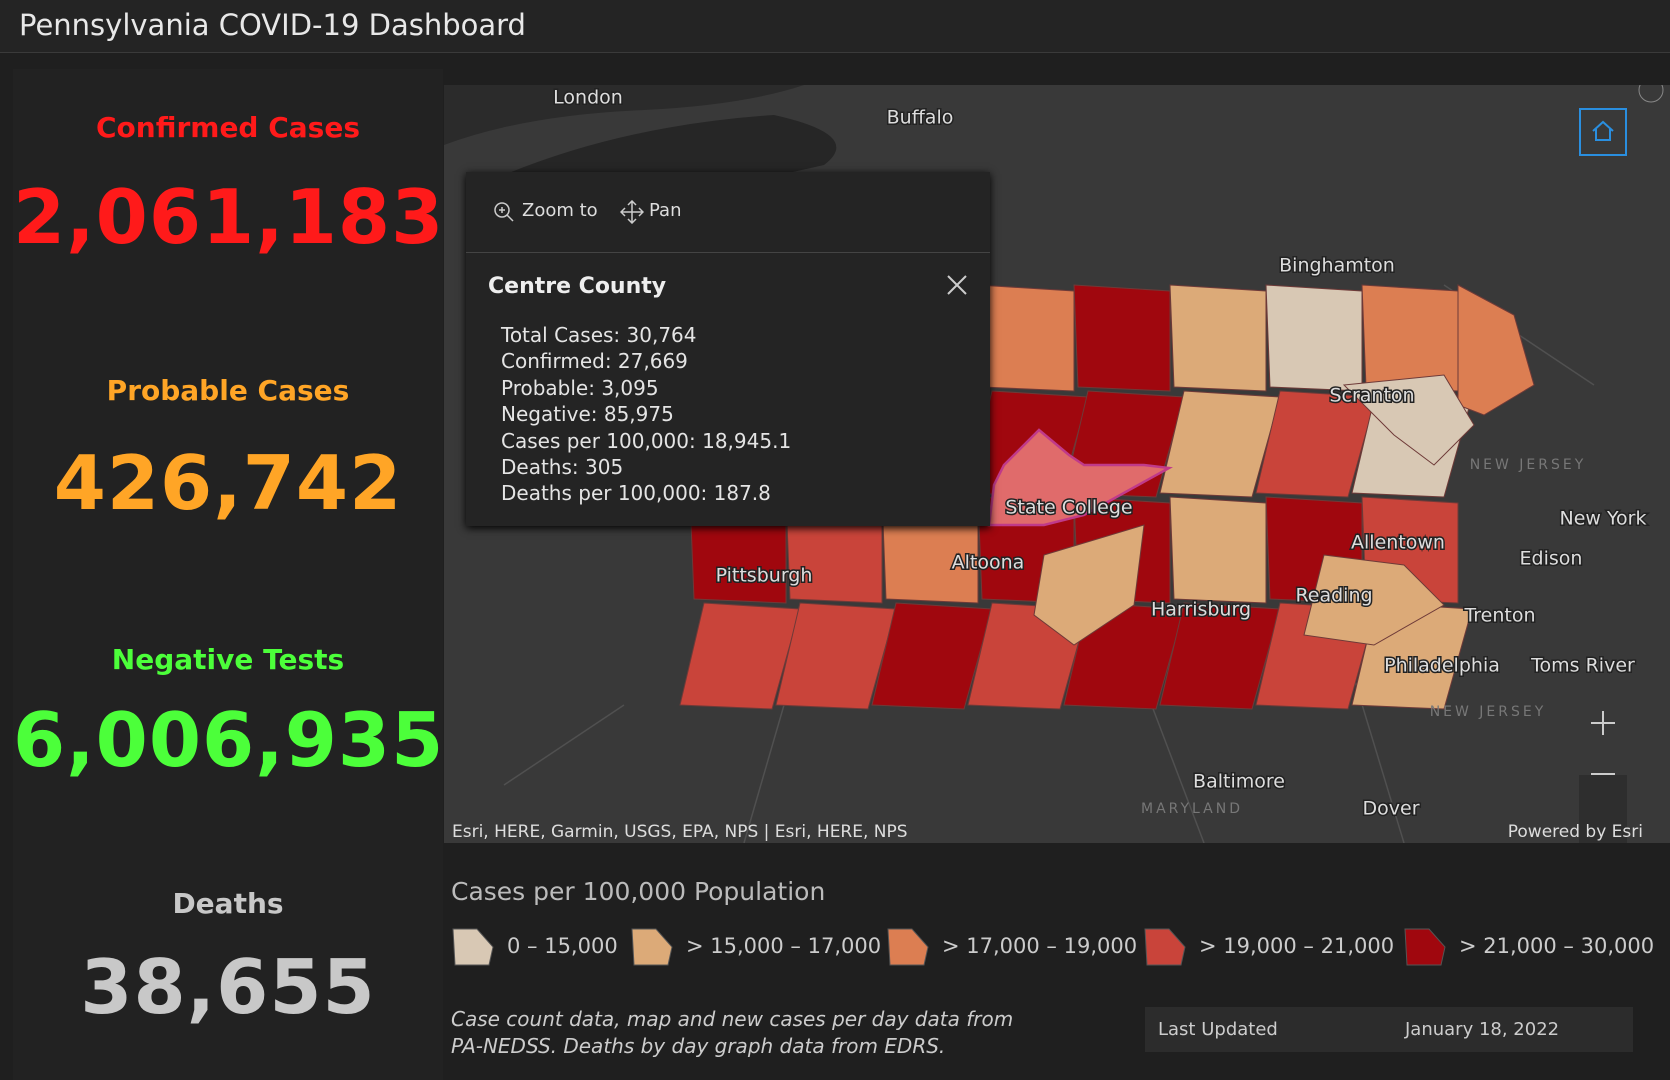 This screenshot has width=1670, height=1080. Describe the element at coordinates (1442, 666) in the screenshot. I see `place-label: Philadelphia` at that location.